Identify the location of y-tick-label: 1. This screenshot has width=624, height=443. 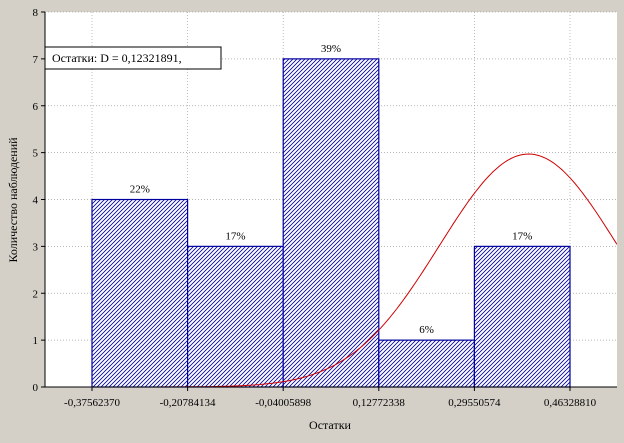
(36, 341).